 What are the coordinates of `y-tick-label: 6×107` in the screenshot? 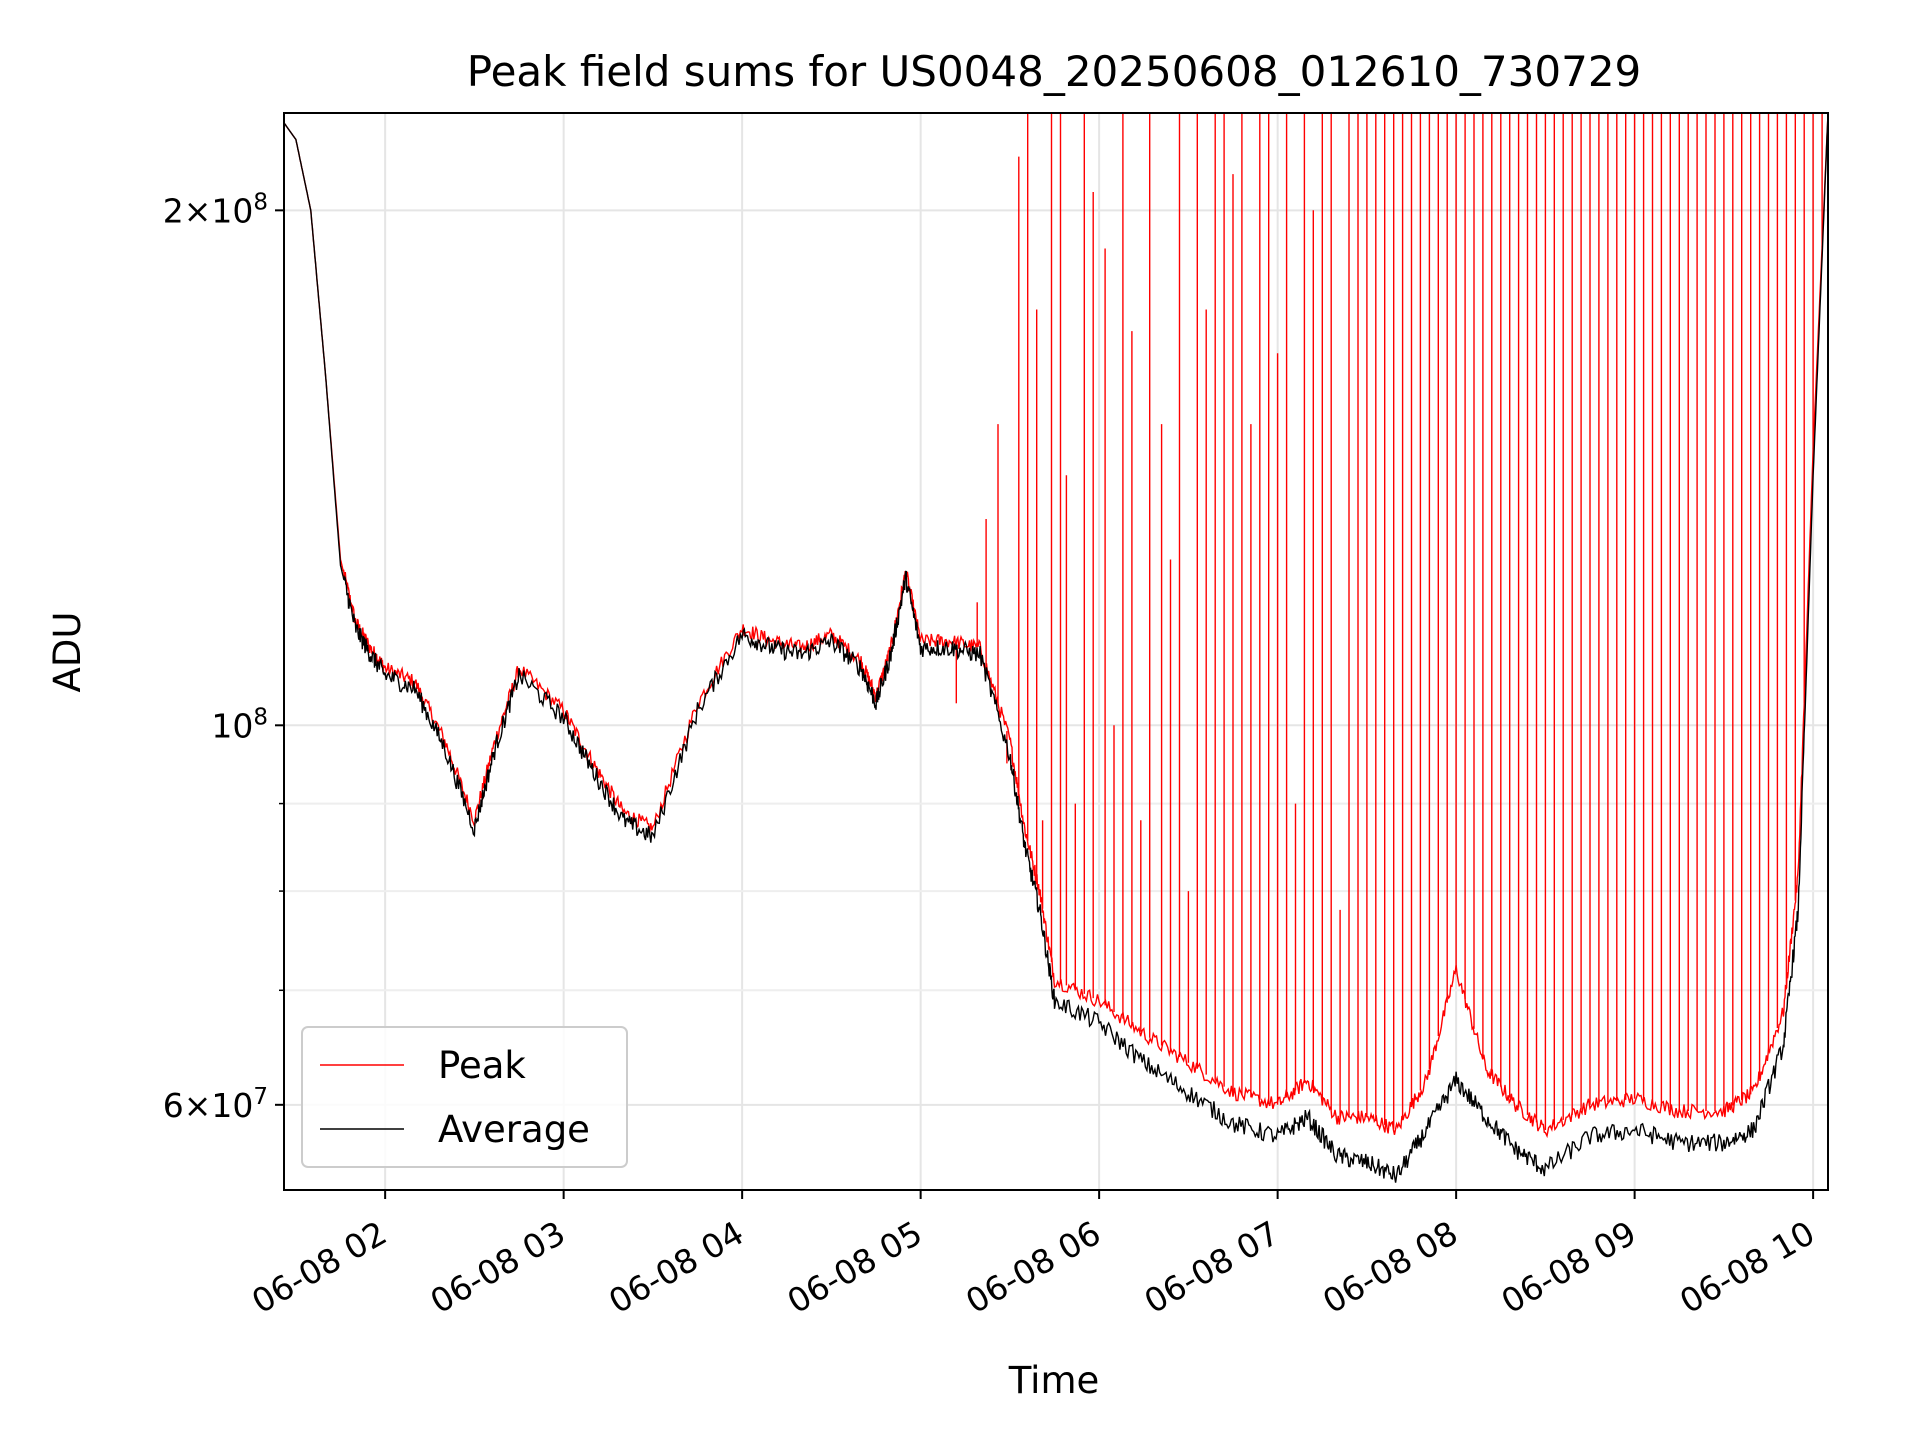 It's located at (215, 1104).